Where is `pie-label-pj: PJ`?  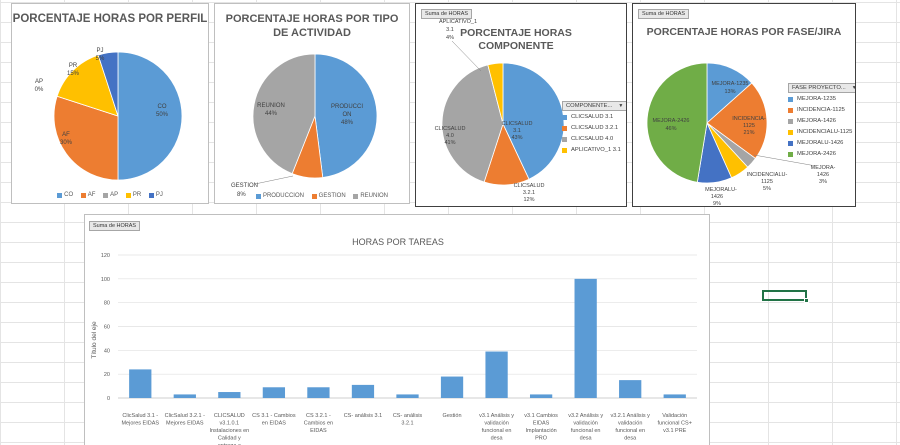 pie-label-pj: PJ is located at coordinates (99, 51).